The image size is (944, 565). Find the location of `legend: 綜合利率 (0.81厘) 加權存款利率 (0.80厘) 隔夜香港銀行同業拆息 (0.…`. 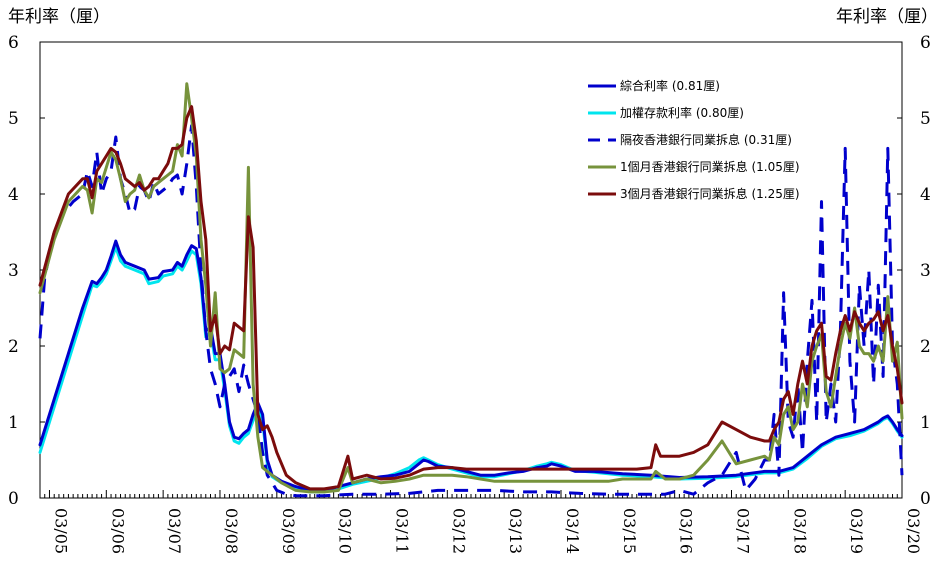

legend: 綜合利率 (0.81厘) 加權存款利率 (0.80厘) 隔夜香港銀行同業拆息 (0.… is located at coordinates (694, 139).